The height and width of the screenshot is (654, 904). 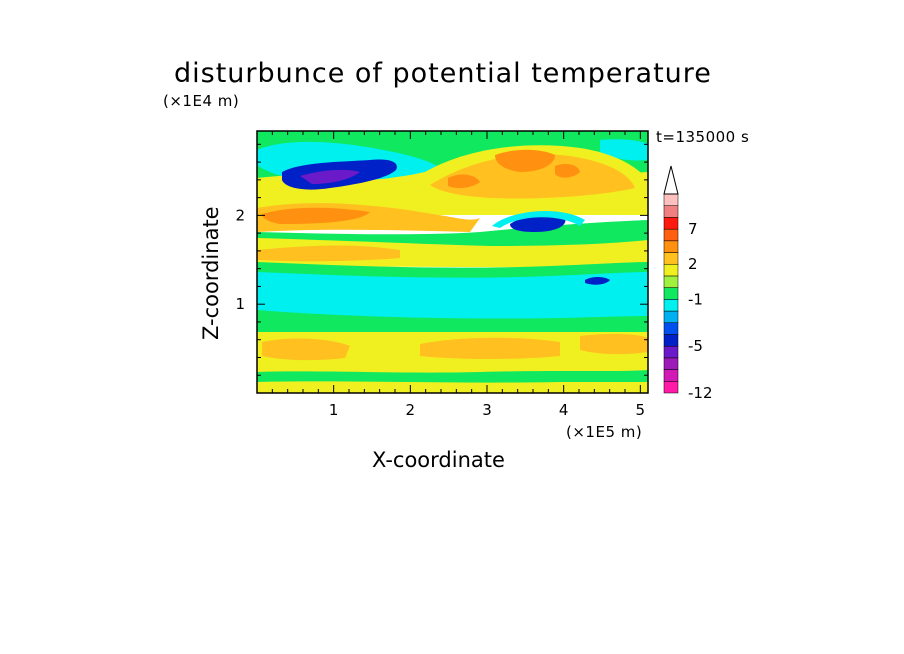 What do you see at coordinates (695, 299) in the screenshot?
I see `colorbar-label: -1` at bounding box center [695, 299].